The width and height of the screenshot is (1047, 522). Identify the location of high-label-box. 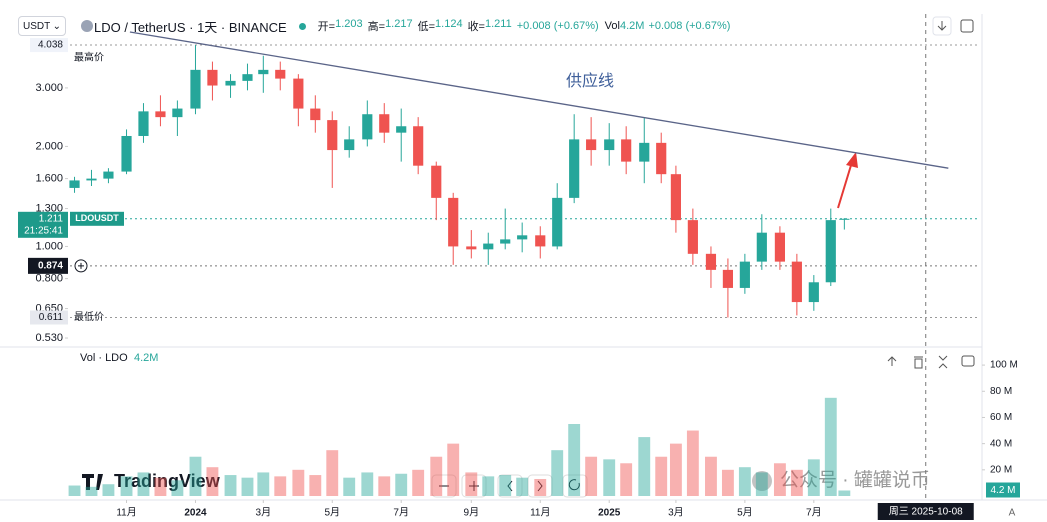
(49, 45).